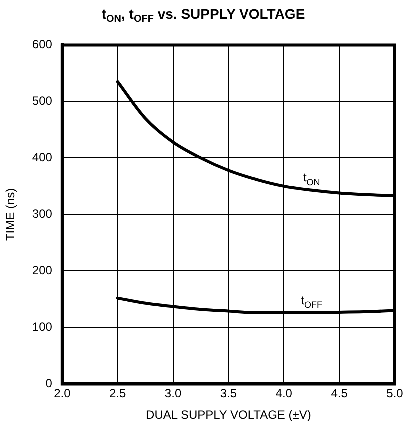 The image size is (407, 427). What do you see at coordinates (339, 393) in the screenshot?
I see `x-tick-label: 4.5` at bounding box center [339, 393].